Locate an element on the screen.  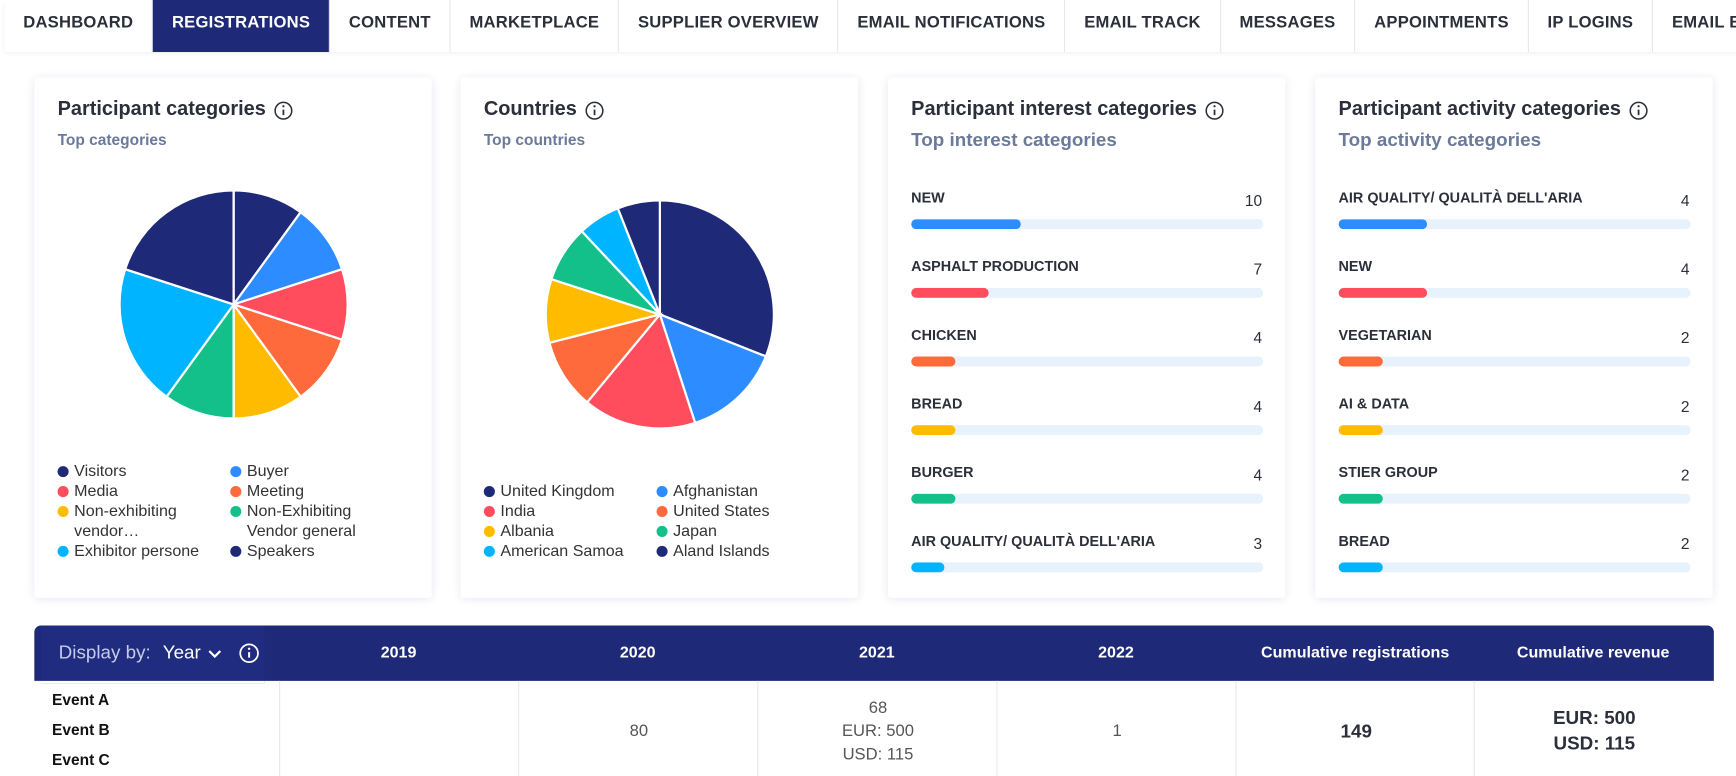
column-header: 2021 is located at coordinates (876, 653).